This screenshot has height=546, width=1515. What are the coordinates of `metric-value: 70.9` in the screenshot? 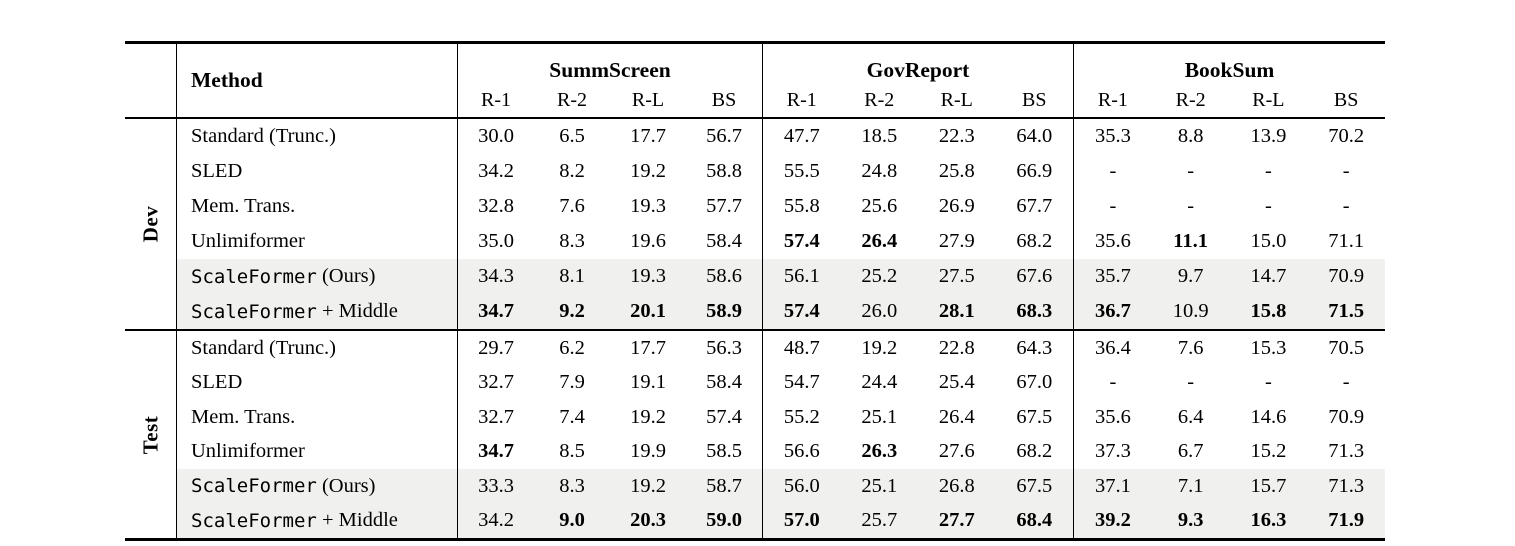 It's located at (1346, 276).